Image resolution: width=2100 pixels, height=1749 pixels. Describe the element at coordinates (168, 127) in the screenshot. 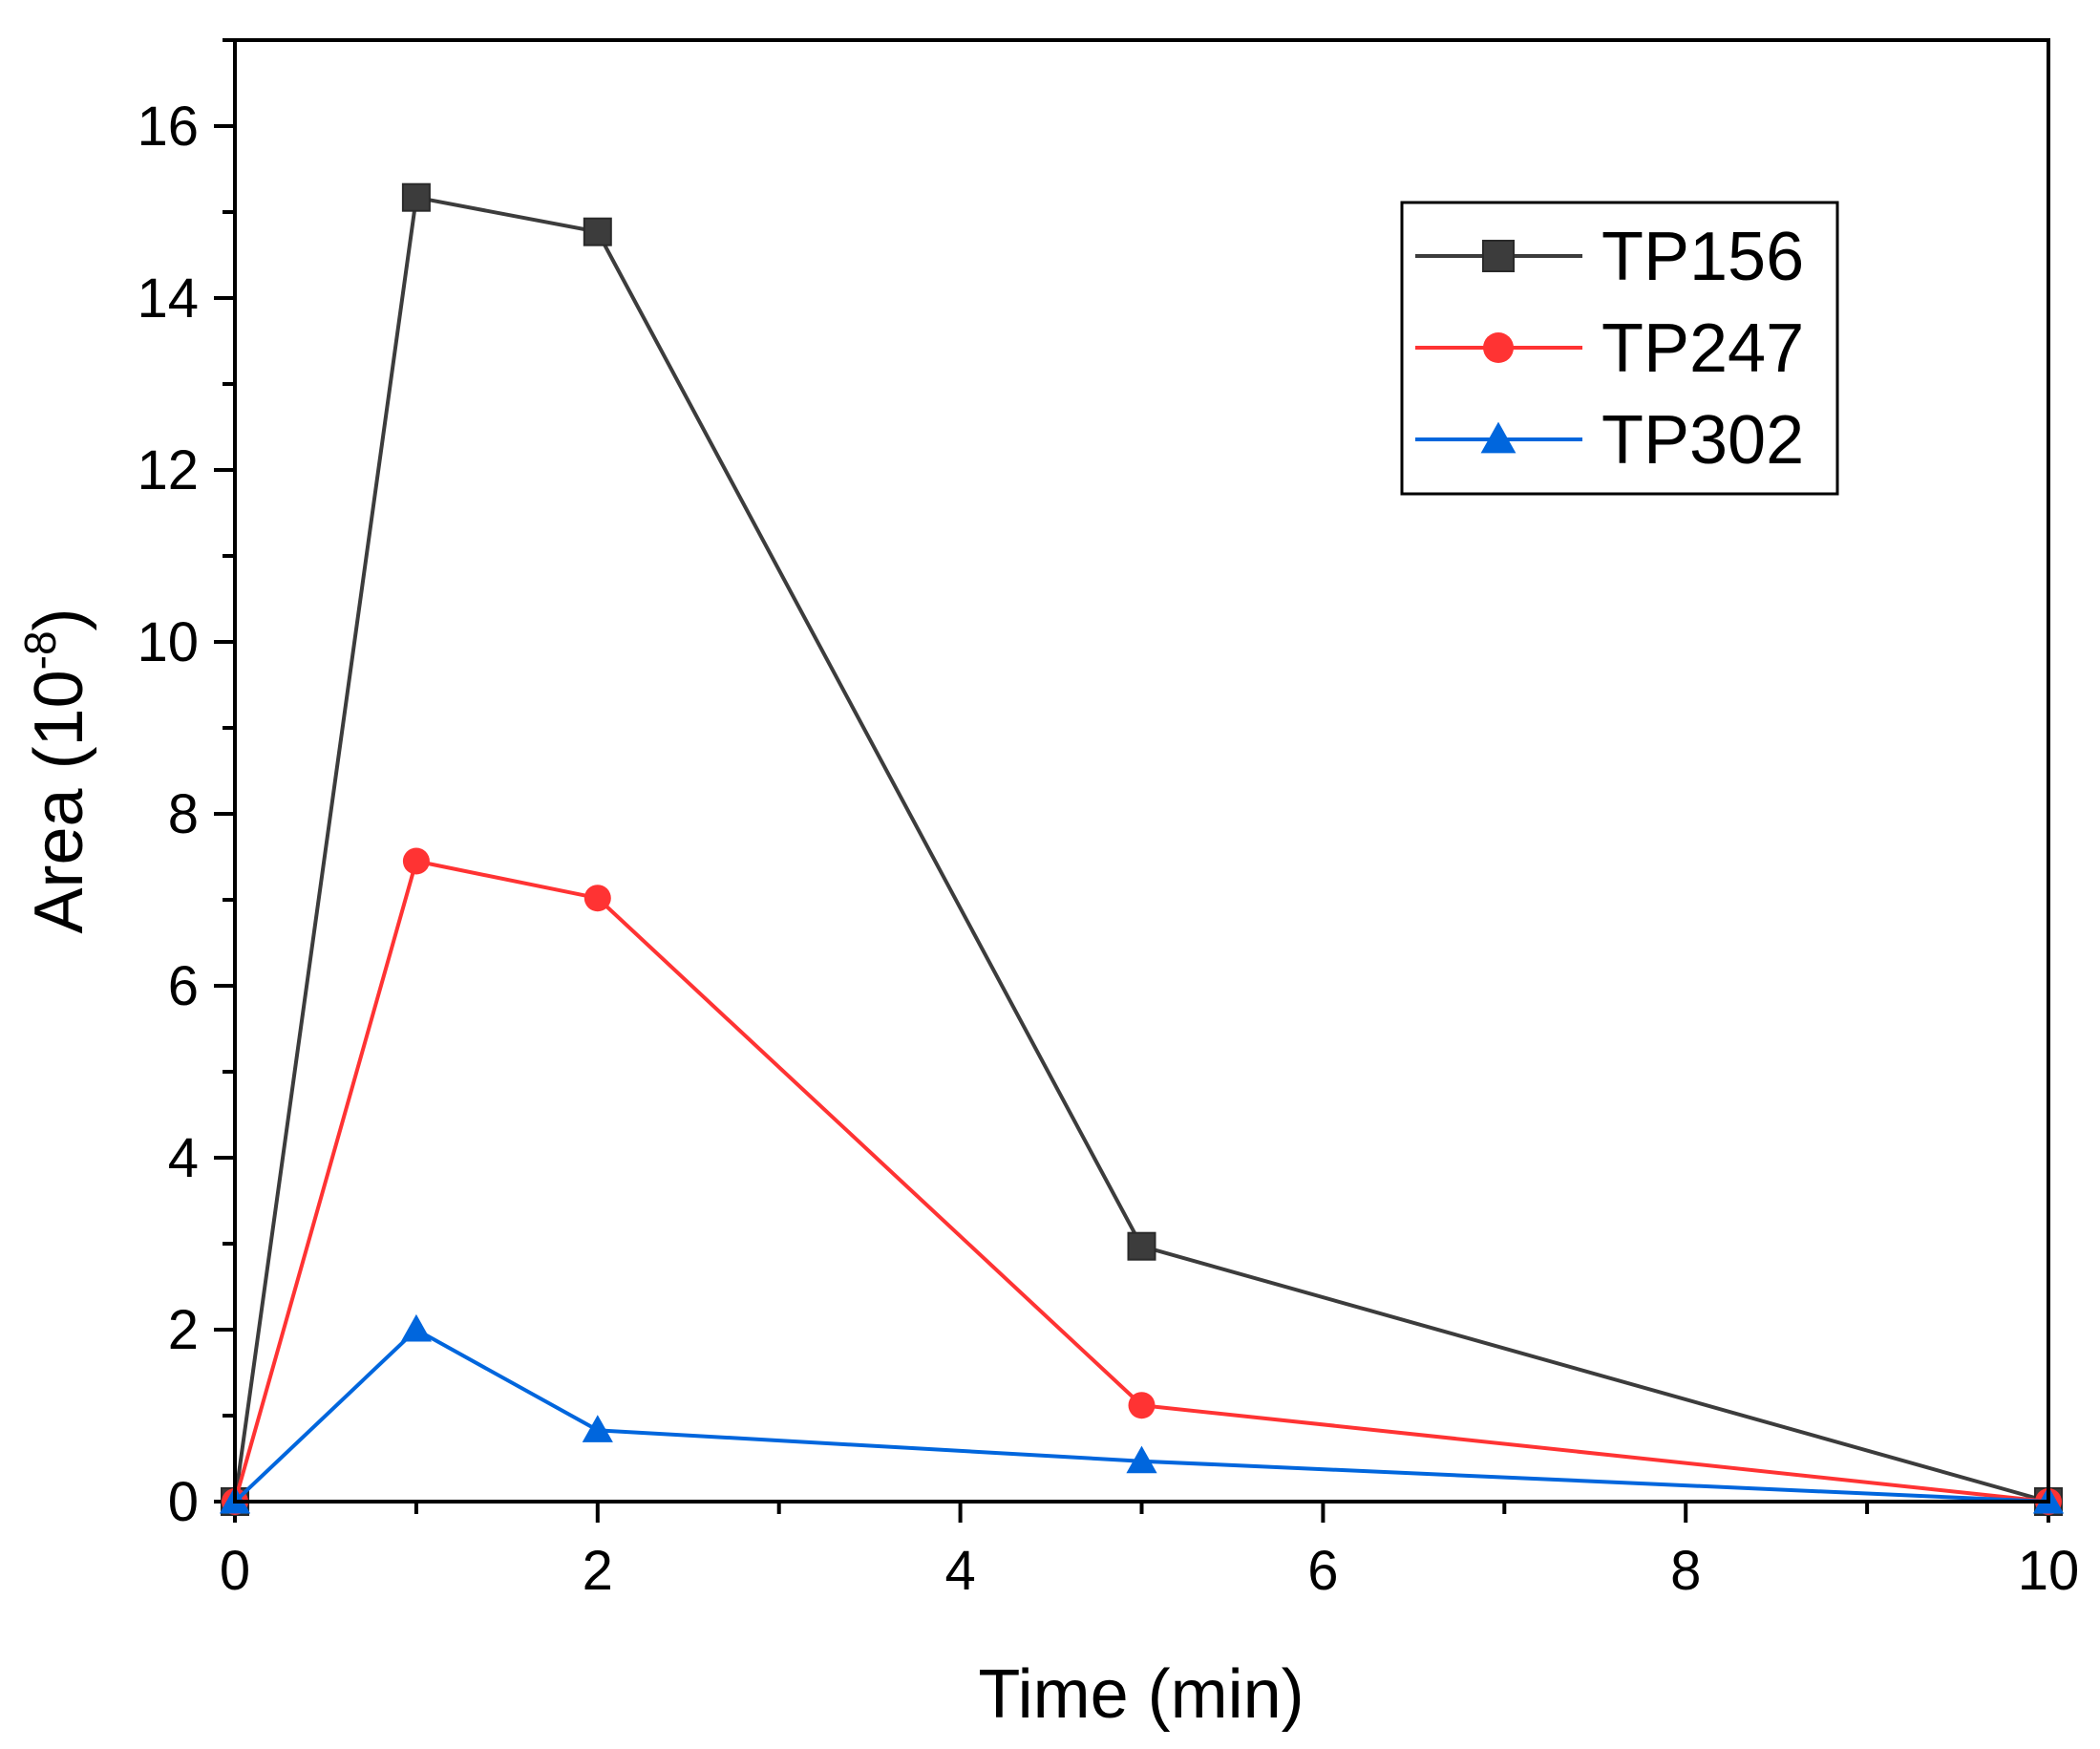

I see `y-tick-label: 16` at that location.